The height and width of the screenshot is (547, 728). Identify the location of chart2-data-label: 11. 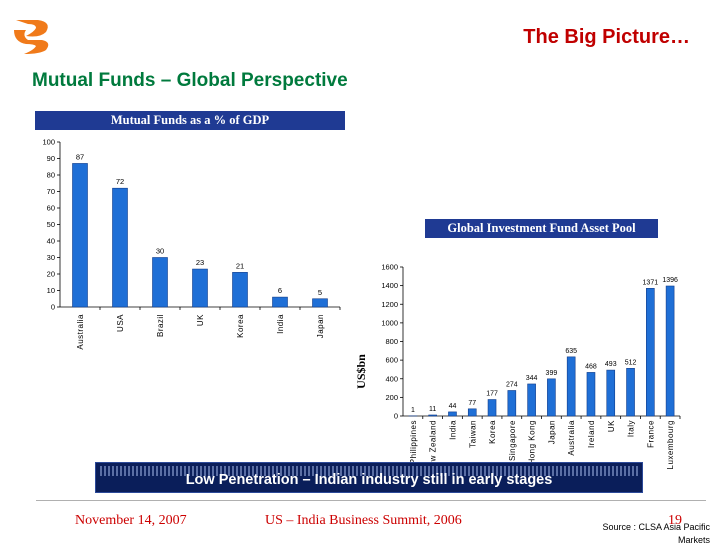
(432, 409).